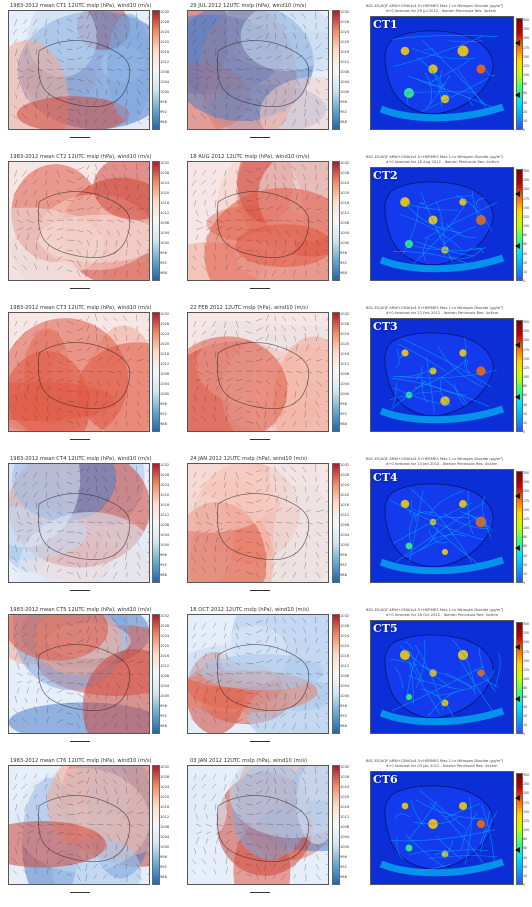 Image resolution: width=532 pixels, height=907 pixels. What do you see at coordinates (526, 812) in the screenshot?
I see `colorbar-tick-label: 150` at bounding box center [526, 812].